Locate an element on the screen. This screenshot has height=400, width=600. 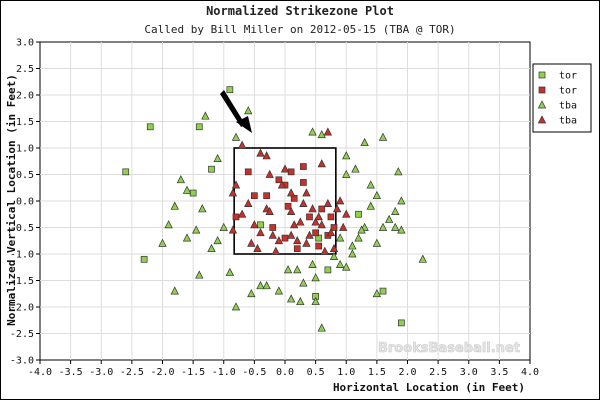
legend-label: tor is located at coordinates (568, 91).